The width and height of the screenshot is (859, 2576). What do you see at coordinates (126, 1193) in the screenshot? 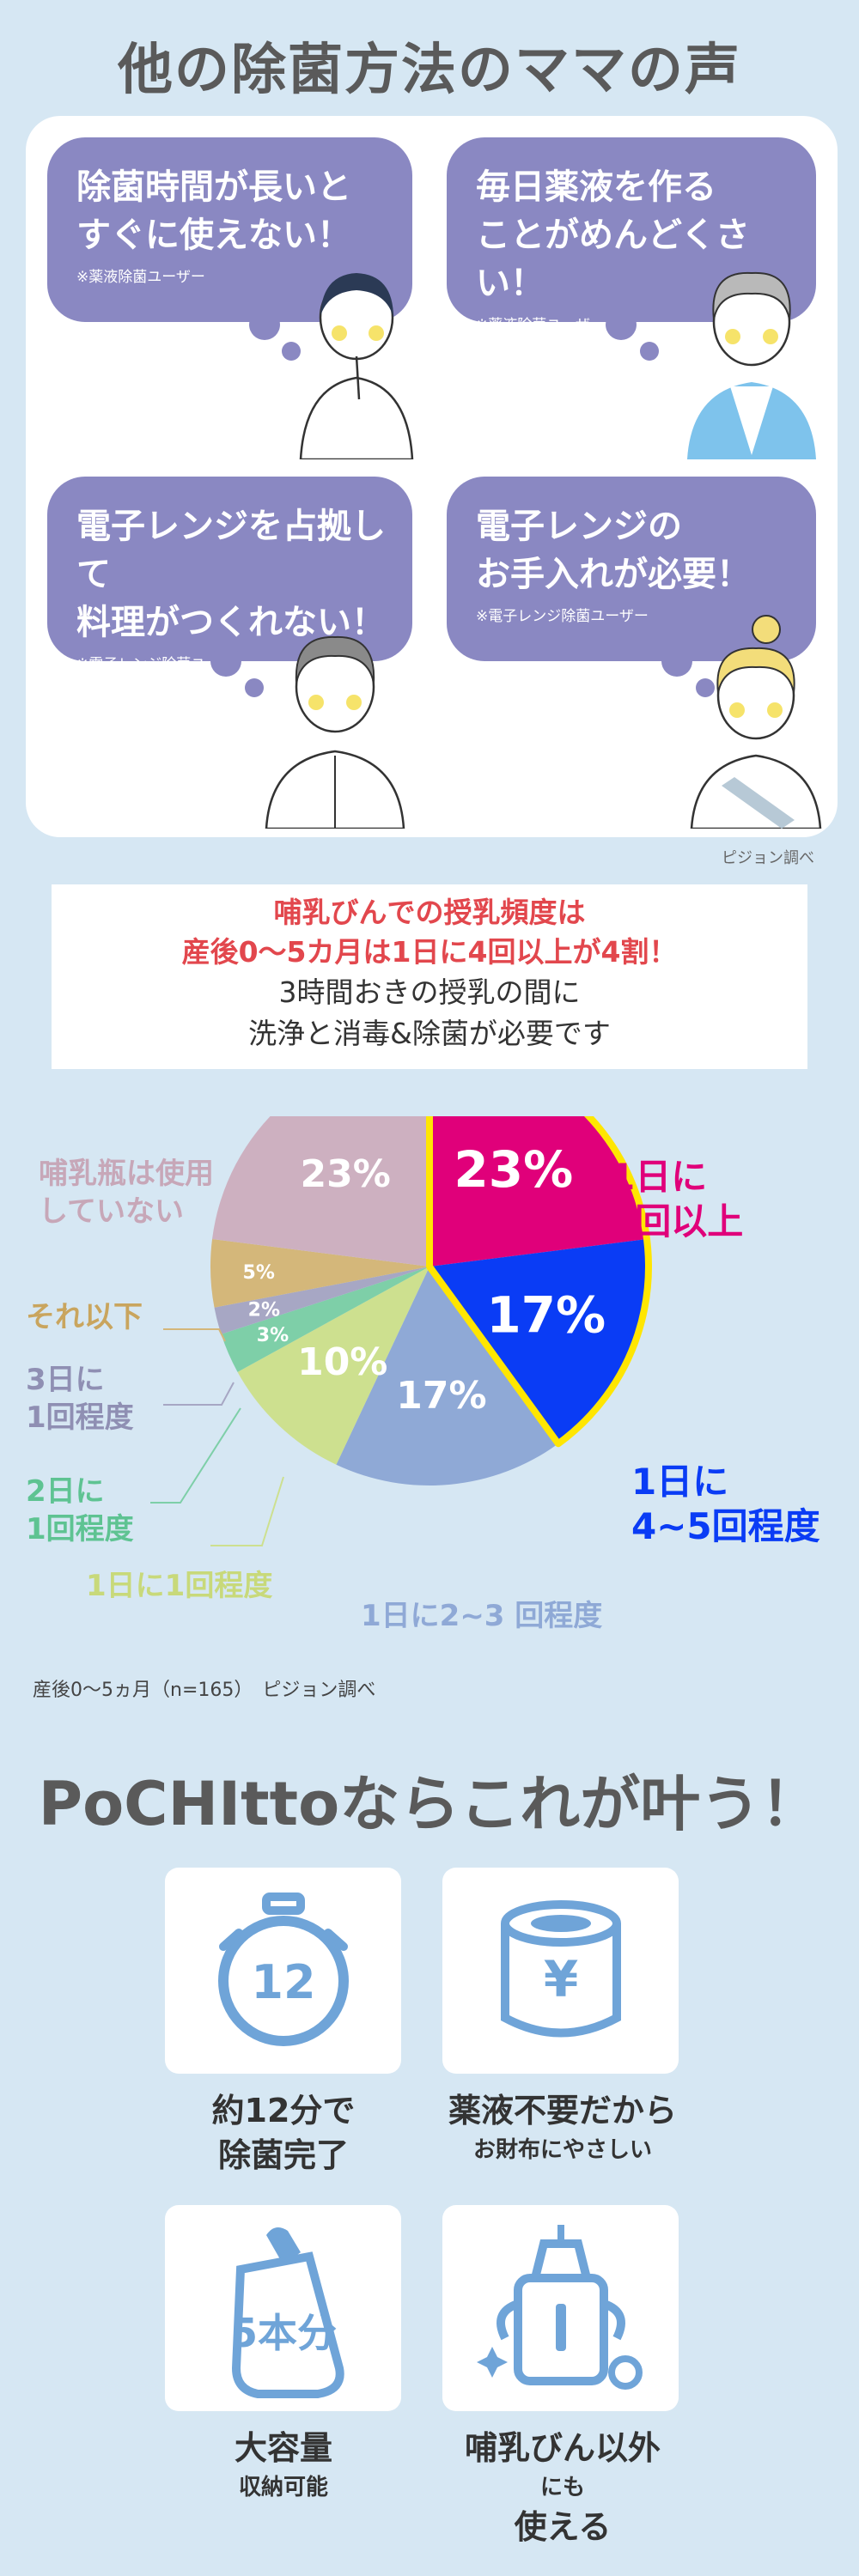
I see `legend-not-using: 哺乳瓶は使用 していない` at bounding box center [126, 1193].